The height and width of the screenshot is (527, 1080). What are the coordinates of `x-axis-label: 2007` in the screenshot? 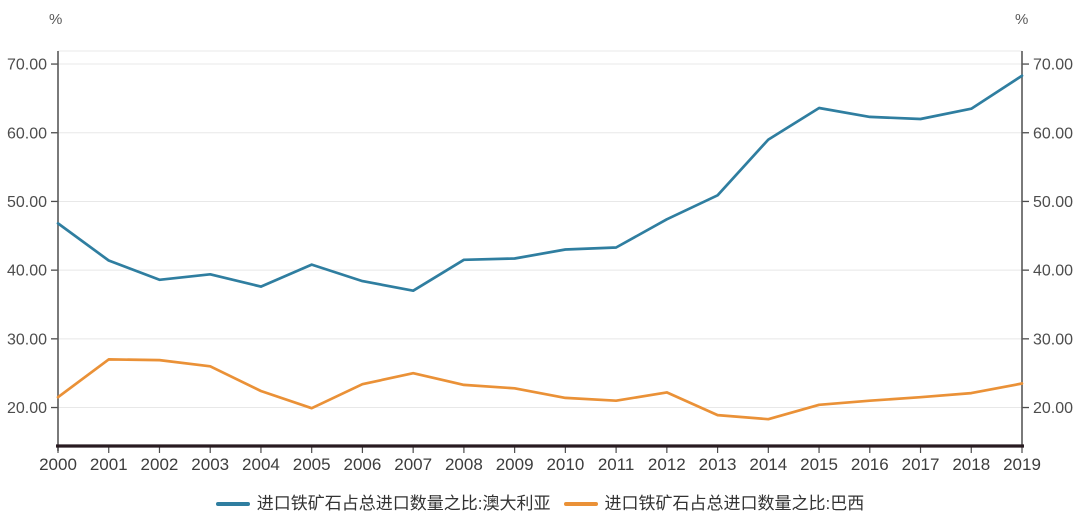 It's located at (413, 464).